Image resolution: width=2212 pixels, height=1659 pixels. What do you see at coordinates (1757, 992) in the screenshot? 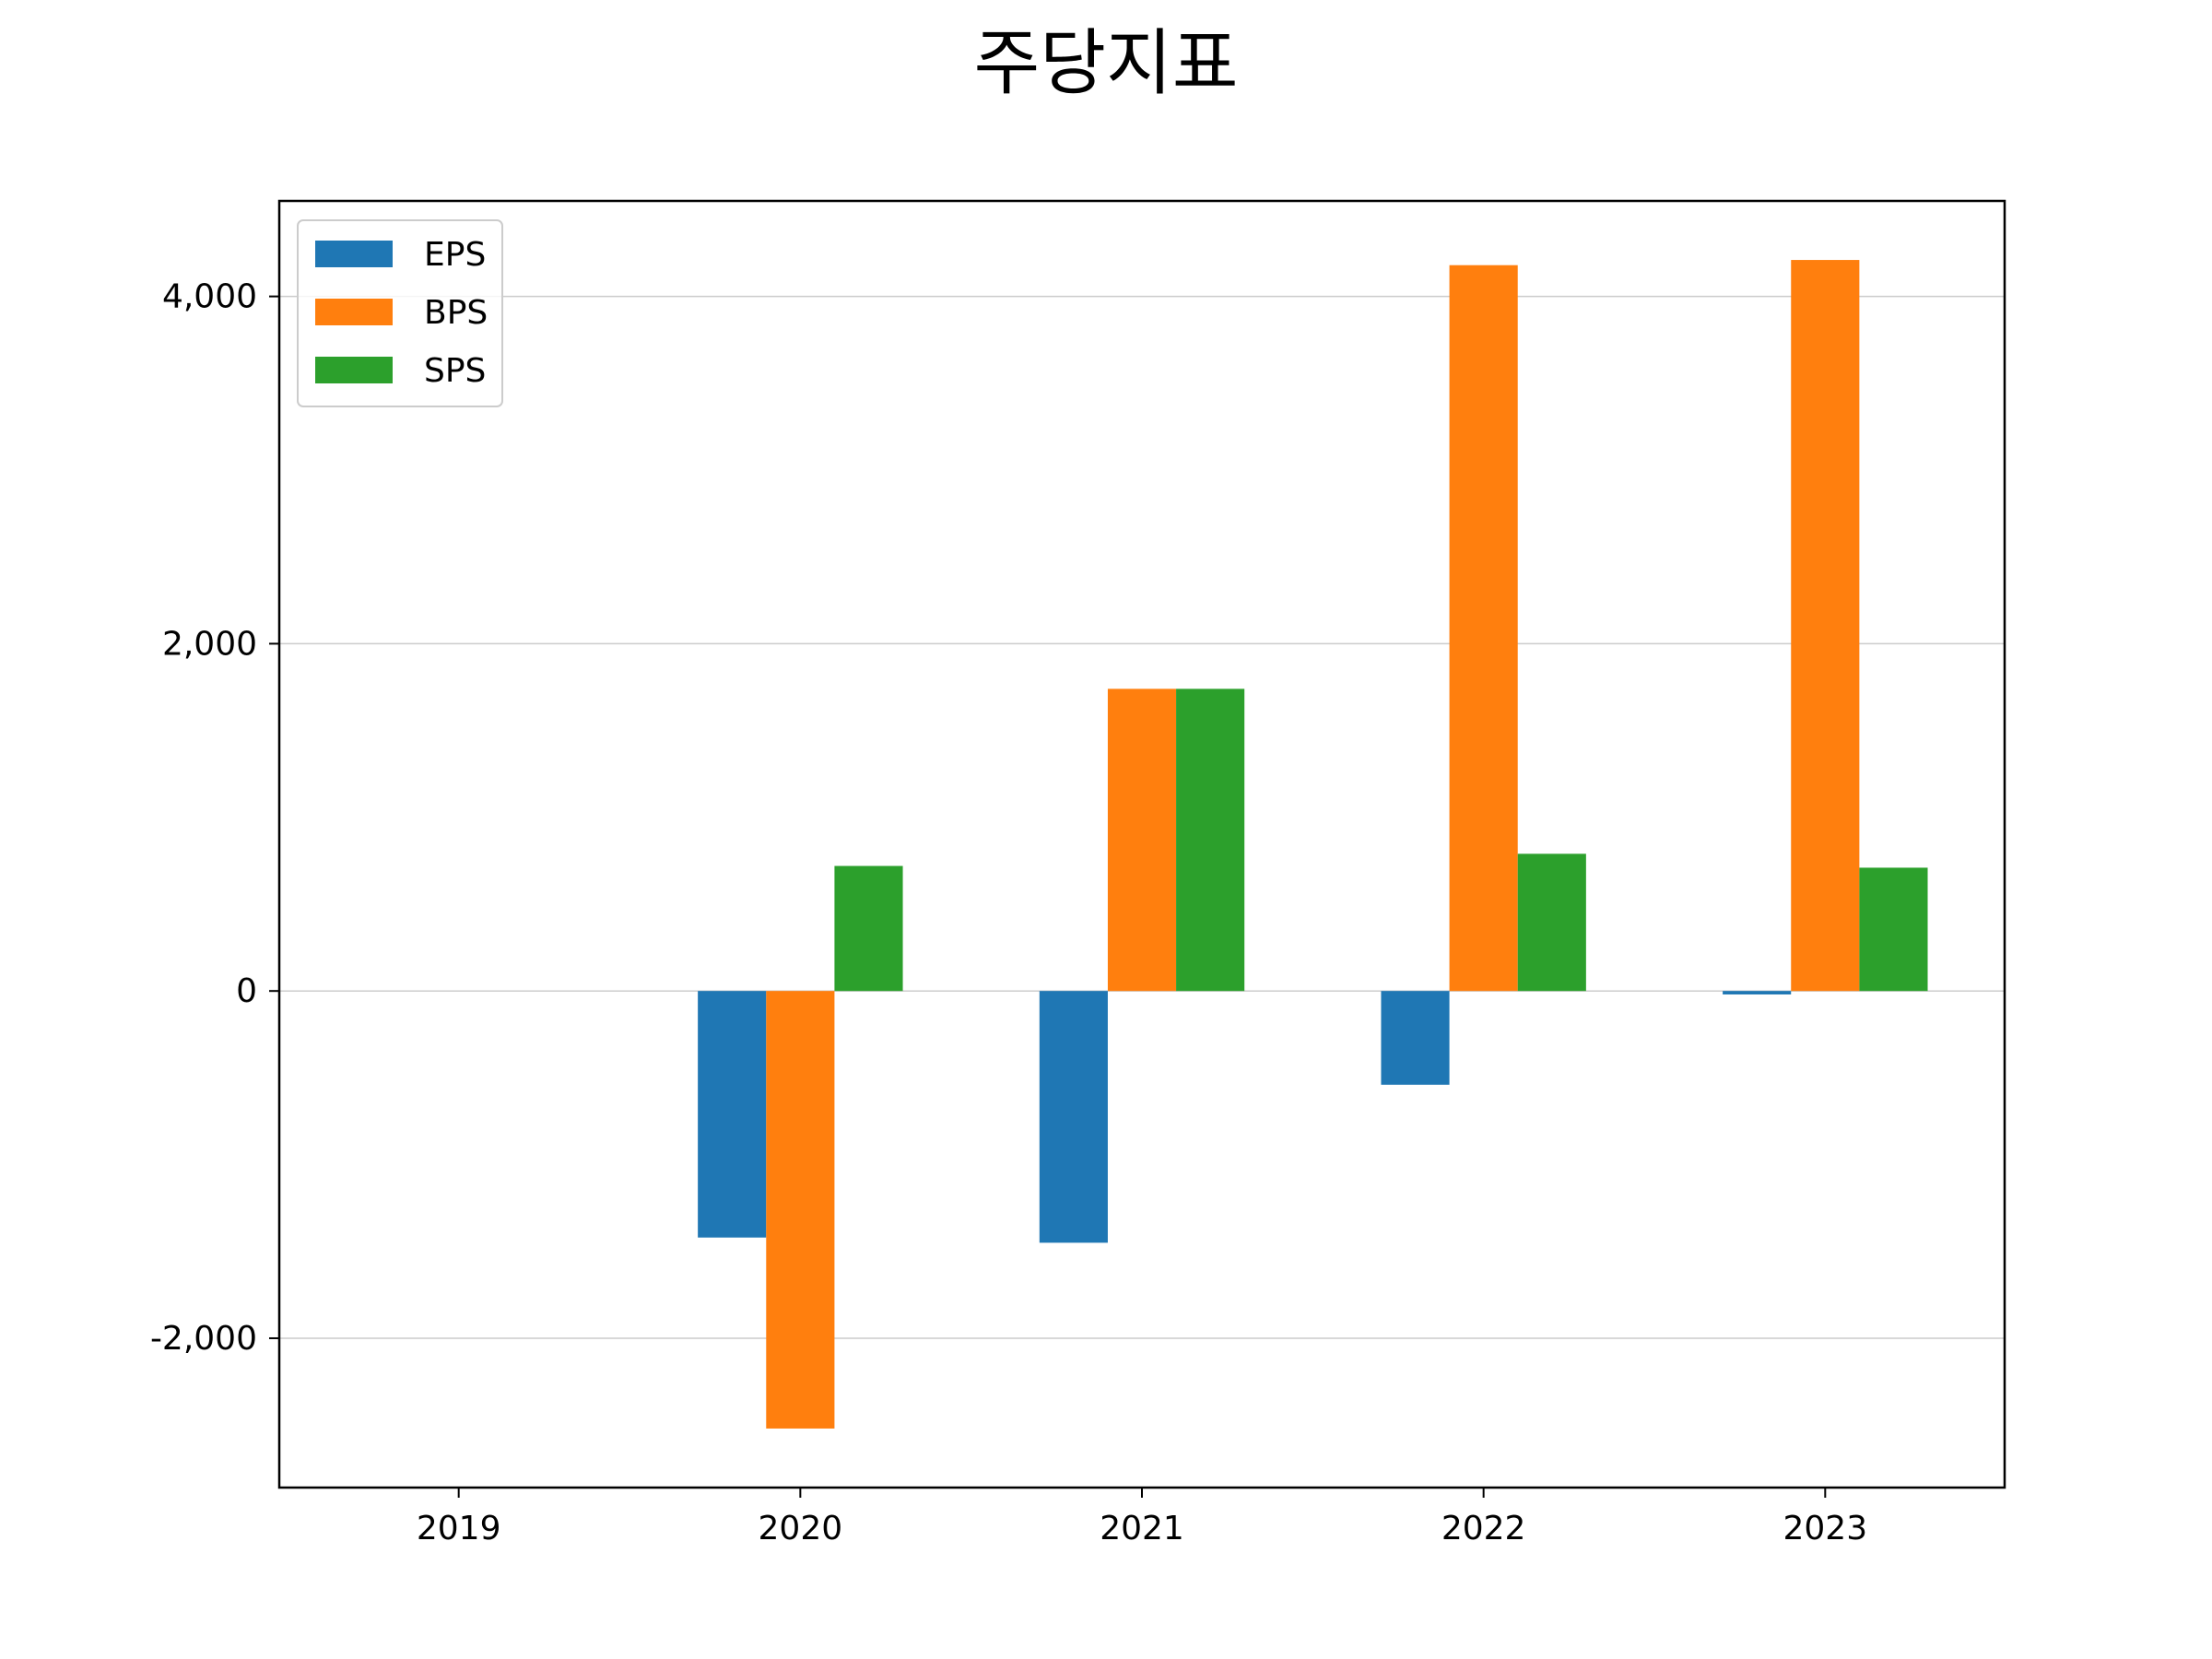
I see `bar-eps-2023` at bounding box center [1757, 992].